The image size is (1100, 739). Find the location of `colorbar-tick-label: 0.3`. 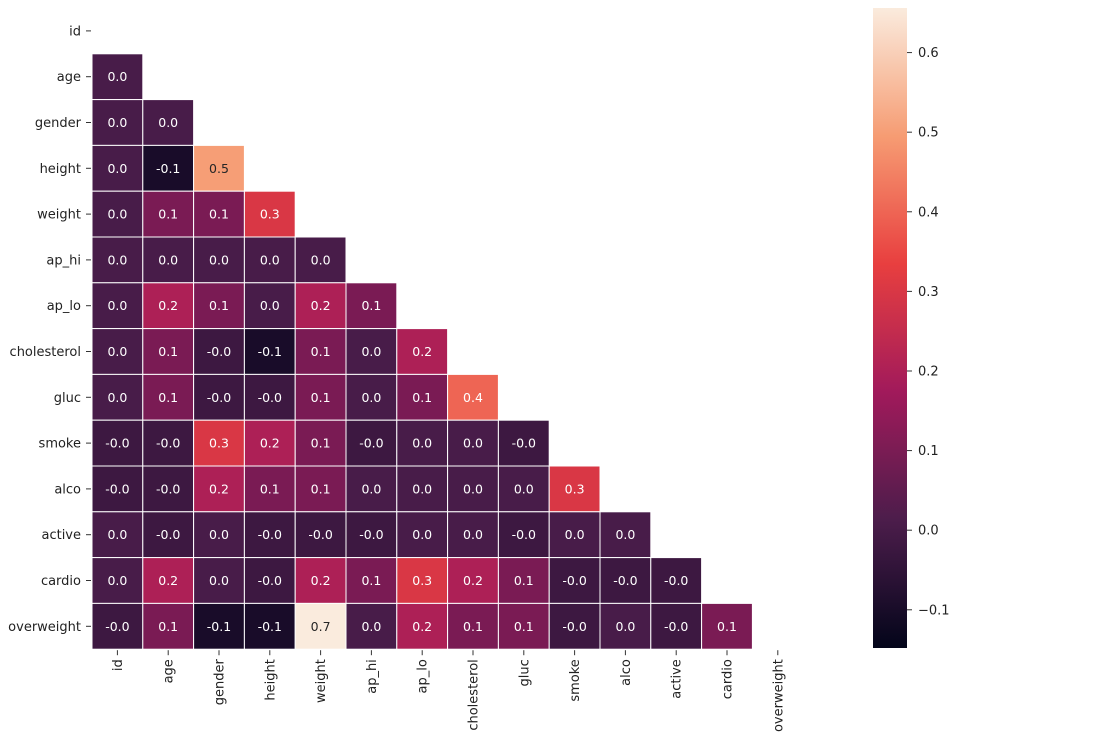

colorbar-tick-label: 0.3 is located at coordinates (928, 292).